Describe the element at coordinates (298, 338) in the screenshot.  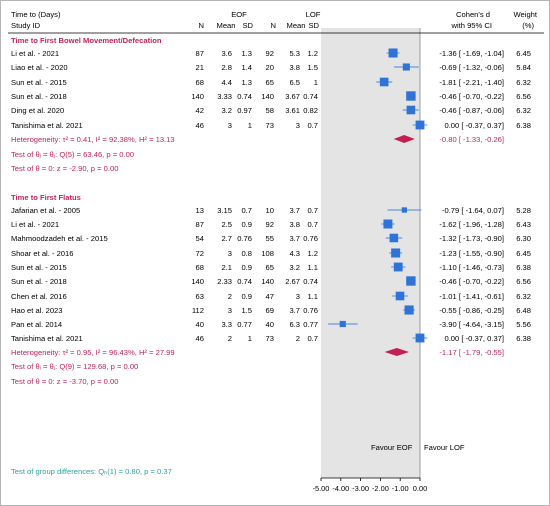
I see `lof-mean: 2` at that location.